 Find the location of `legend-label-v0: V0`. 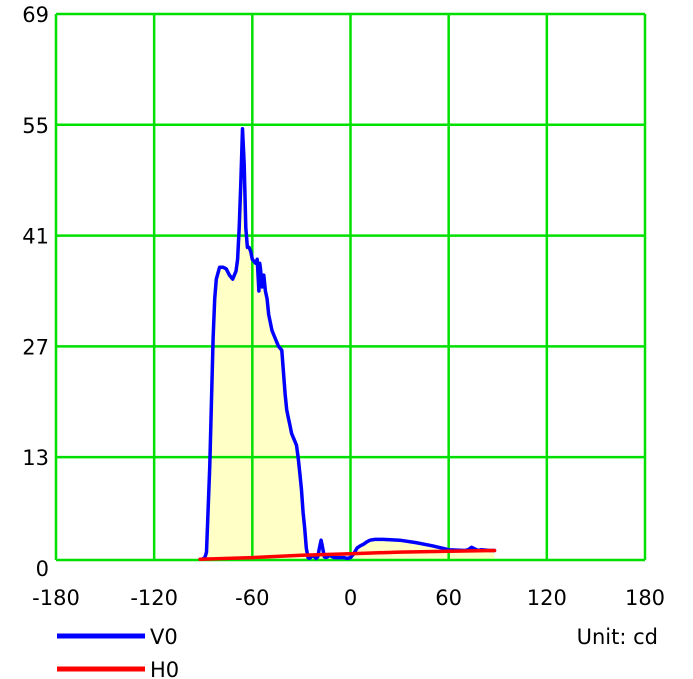

legend-label-v0: V0 is located at coordinates (164, 637).